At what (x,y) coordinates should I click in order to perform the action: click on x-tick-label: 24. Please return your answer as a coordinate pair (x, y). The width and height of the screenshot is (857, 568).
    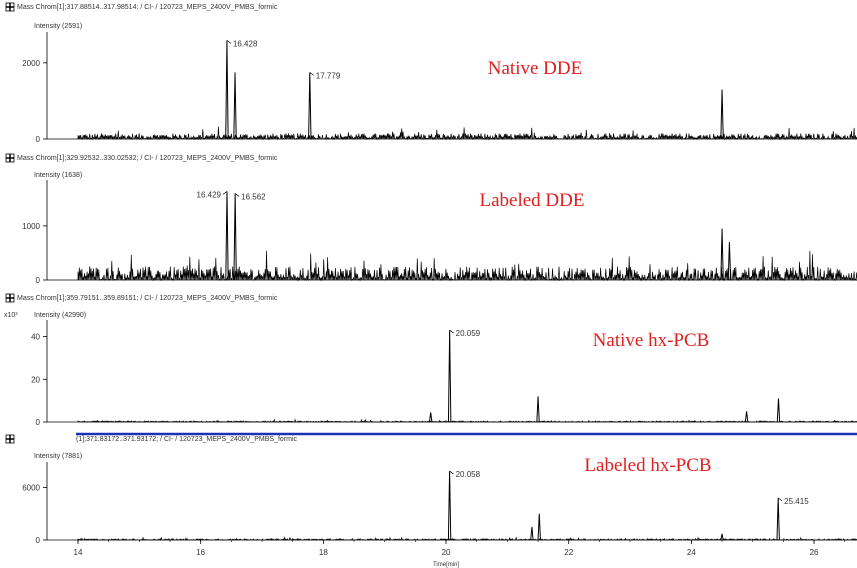
    Looking at the image, I should click on (691, 552).